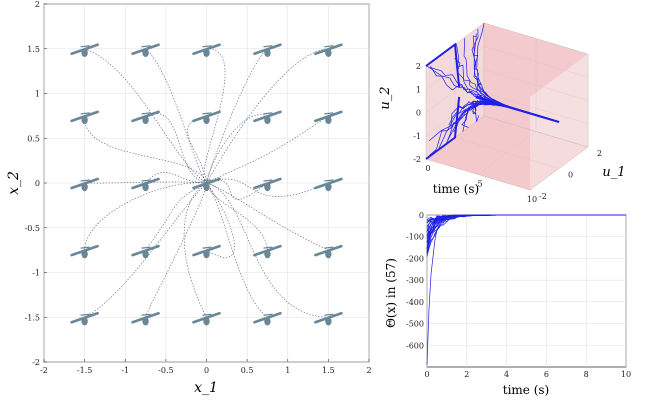 The image size is (649, 405). Describe the element at coordinates (328, 370) in the screenshot. I see `x-tick-label: 1.5` at that location.